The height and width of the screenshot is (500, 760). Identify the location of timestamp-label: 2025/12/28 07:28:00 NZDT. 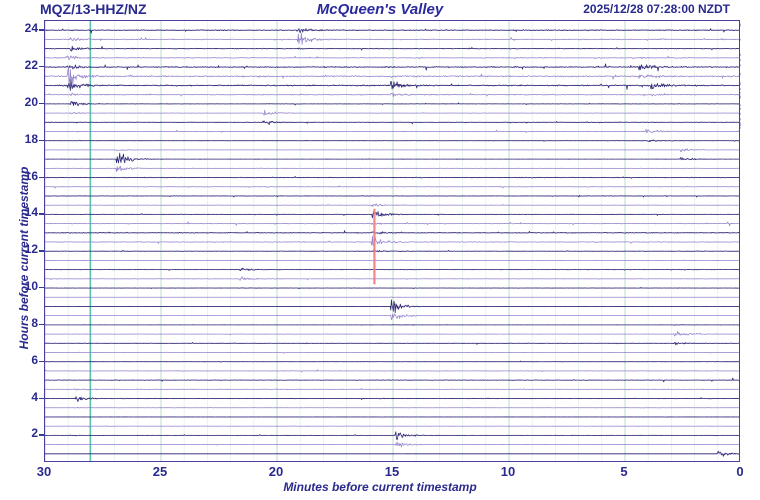
(656, 9).